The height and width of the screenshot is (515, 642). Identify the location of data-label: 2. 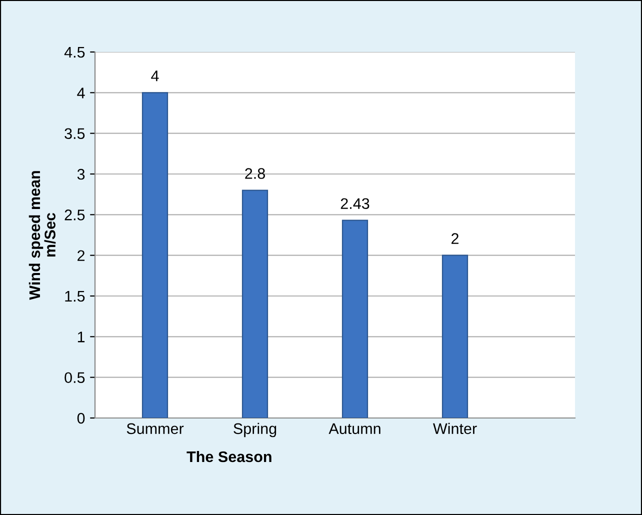
(455, 238).